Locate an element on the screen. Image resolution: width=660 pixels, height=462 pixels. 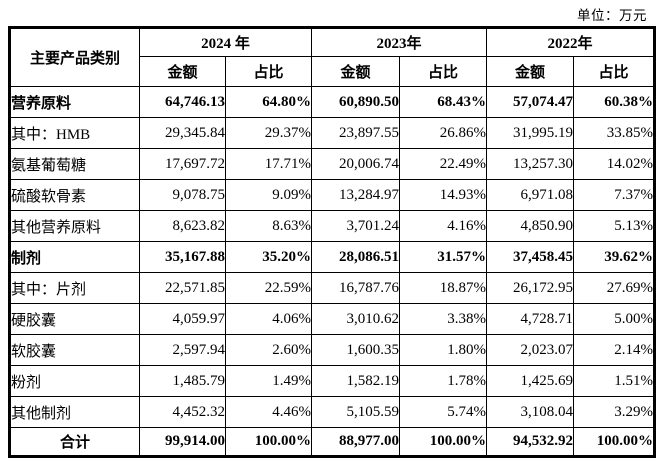
table-header-subcolumns: 金额 占比 金额 占比 金额 占比 is located at coordinates (333, 71).